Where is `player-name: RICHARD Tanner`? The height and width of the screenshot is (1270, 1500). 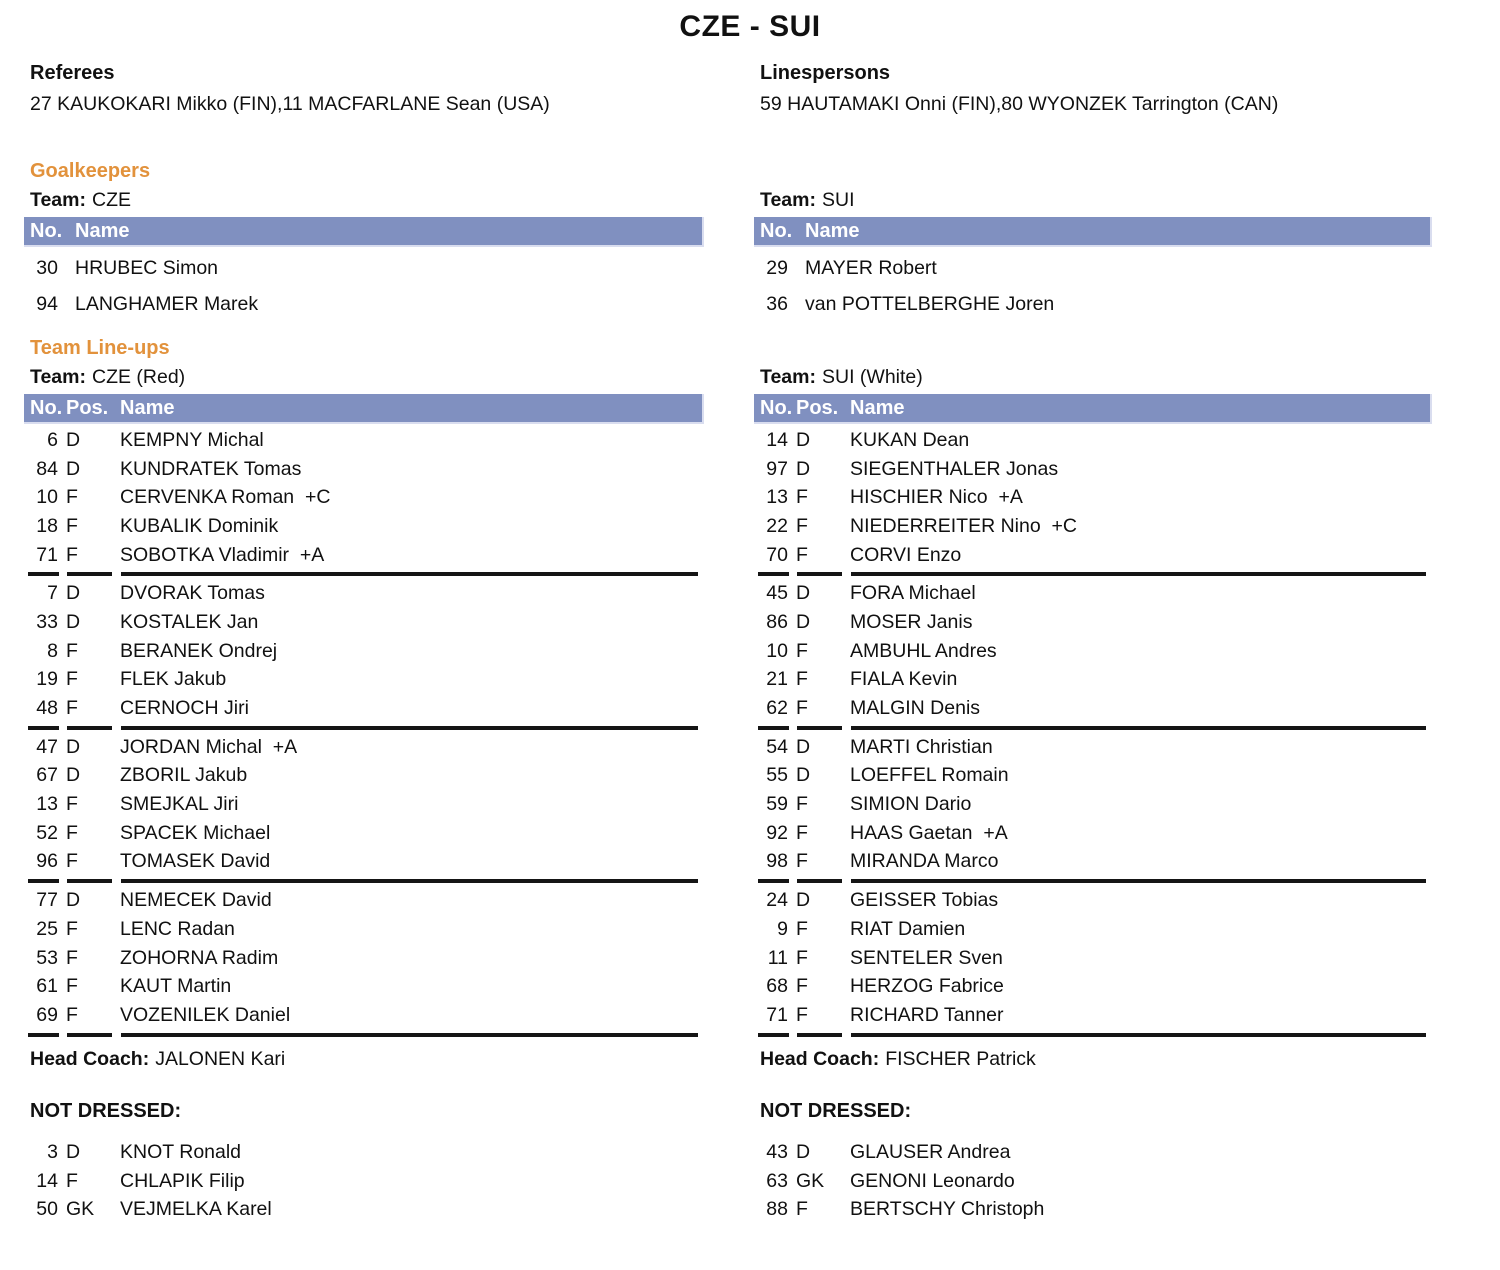 player-name: RICHARD Tanner is located at coordinates (927, 1014).